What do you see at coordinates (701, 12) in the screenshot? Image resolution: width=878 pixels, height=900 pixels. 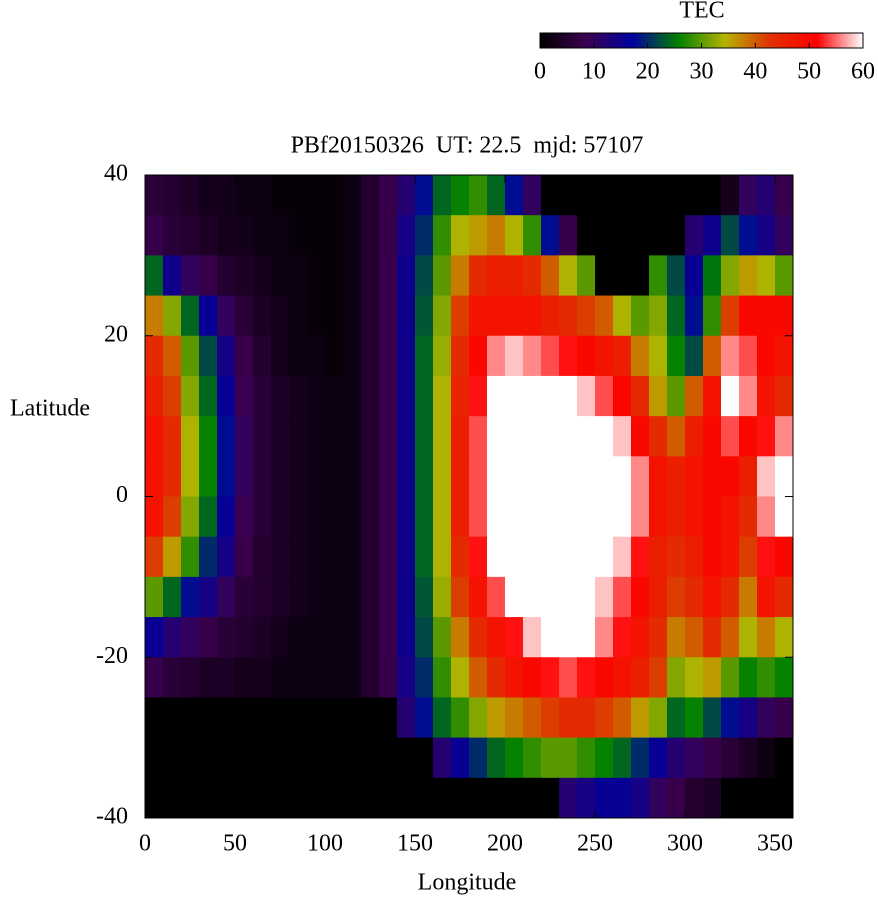 I see `colorbar-label: TEC` at bounding box center [701, 12].